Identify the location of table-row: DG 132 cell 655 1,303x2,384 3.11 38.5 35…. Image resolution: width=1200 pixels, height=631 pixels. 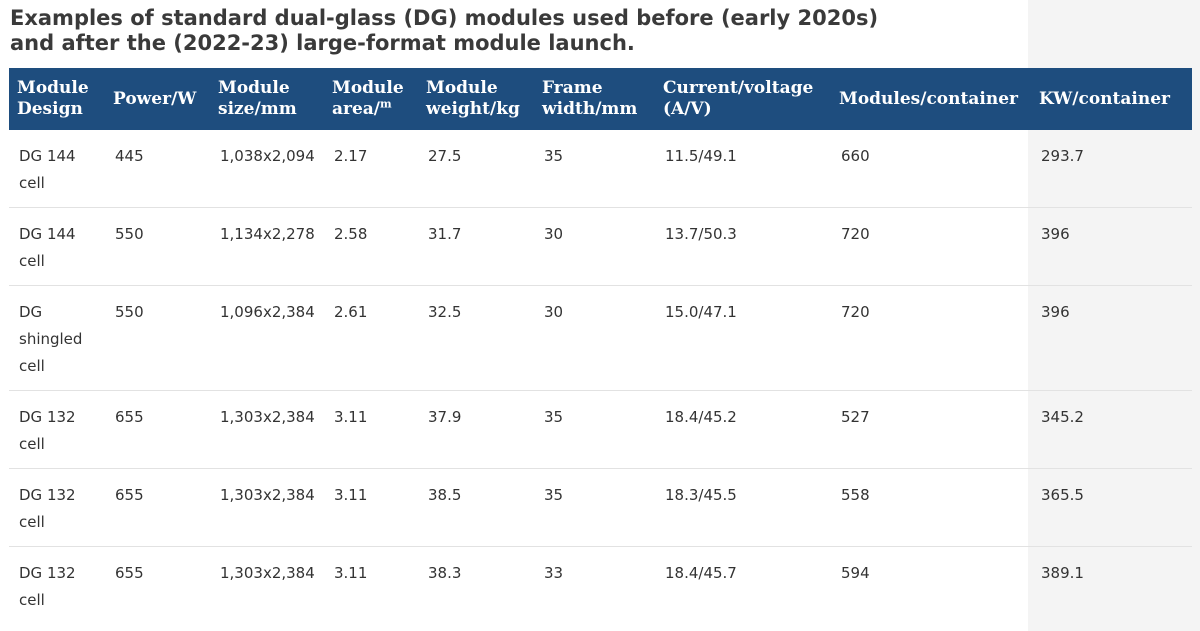
(600, 507).